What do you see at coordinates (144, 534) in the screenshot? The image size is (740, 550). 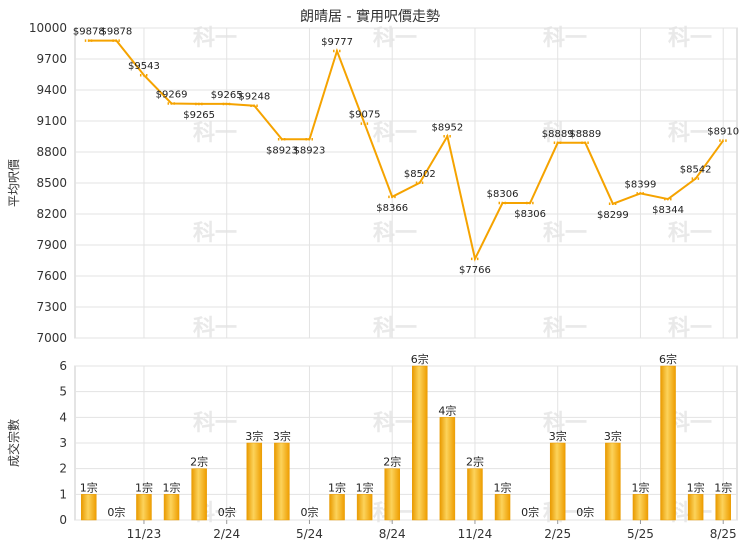 I see `x-tick-label: 11/23` at bounding box center [144, 534].